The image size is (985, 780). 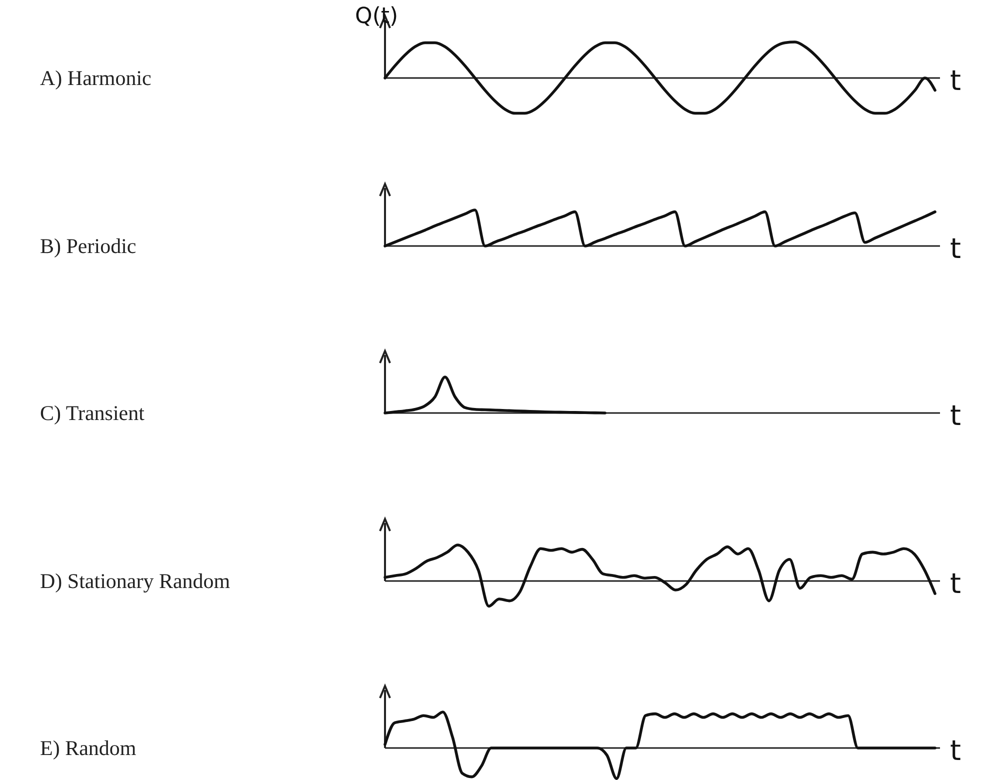 I want to click on y-axis-title: E) Random, so click(x=88, y=748).